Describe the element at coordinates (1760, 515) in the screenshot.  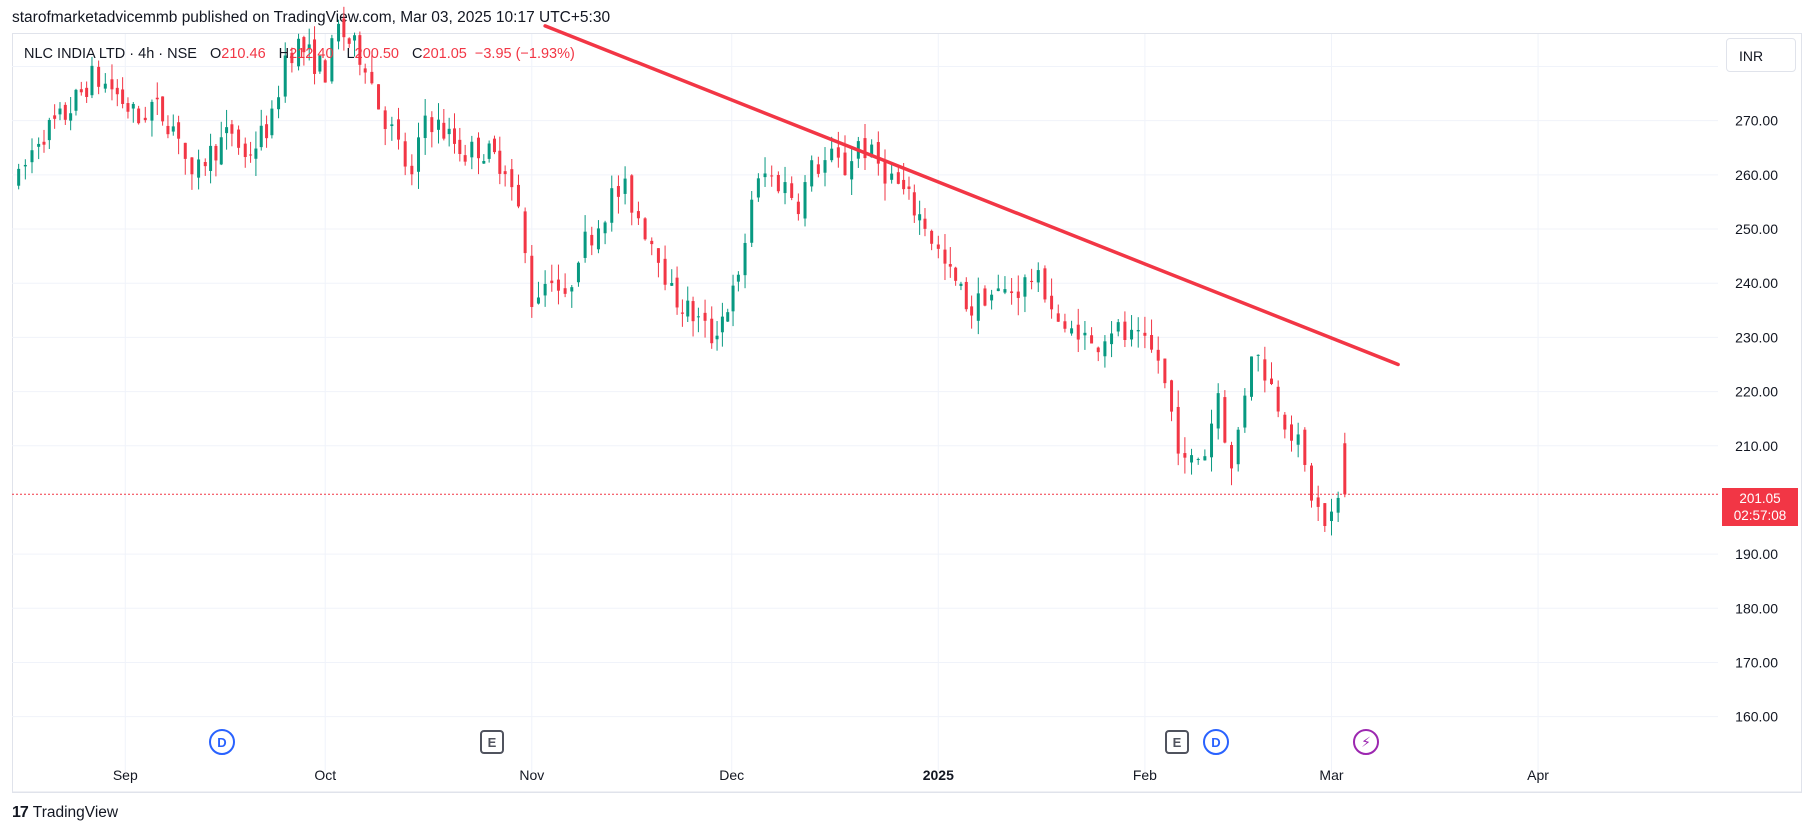
I see `bar-countdown: 02:57:08` at that location.